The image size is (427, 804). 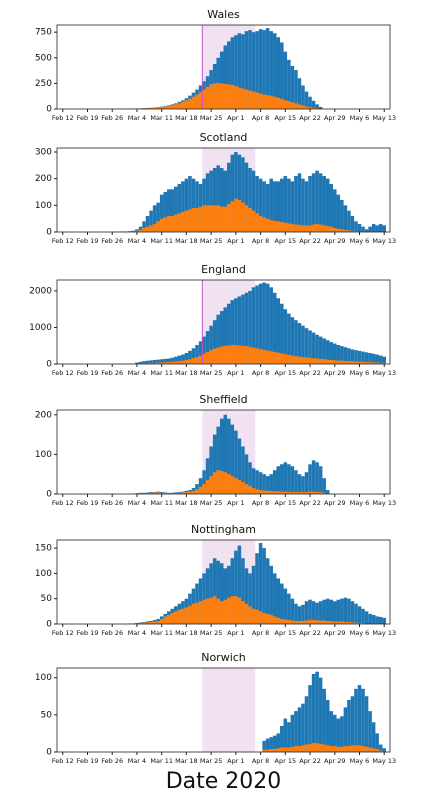 What do you see at coordinates (43, 206) in the screenshot?
I see `y-tick-label: 100` at bounding box center [43, 206].